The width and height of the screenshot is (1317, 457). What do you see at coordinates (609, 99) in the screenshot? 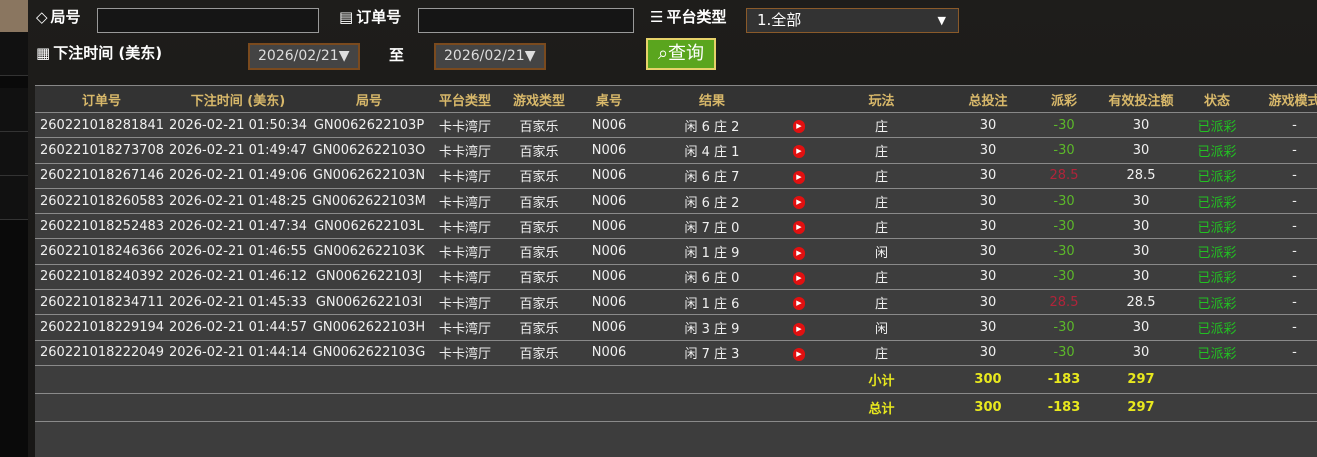
I see `column-header: 桌号` at bounding box center [609, 99].